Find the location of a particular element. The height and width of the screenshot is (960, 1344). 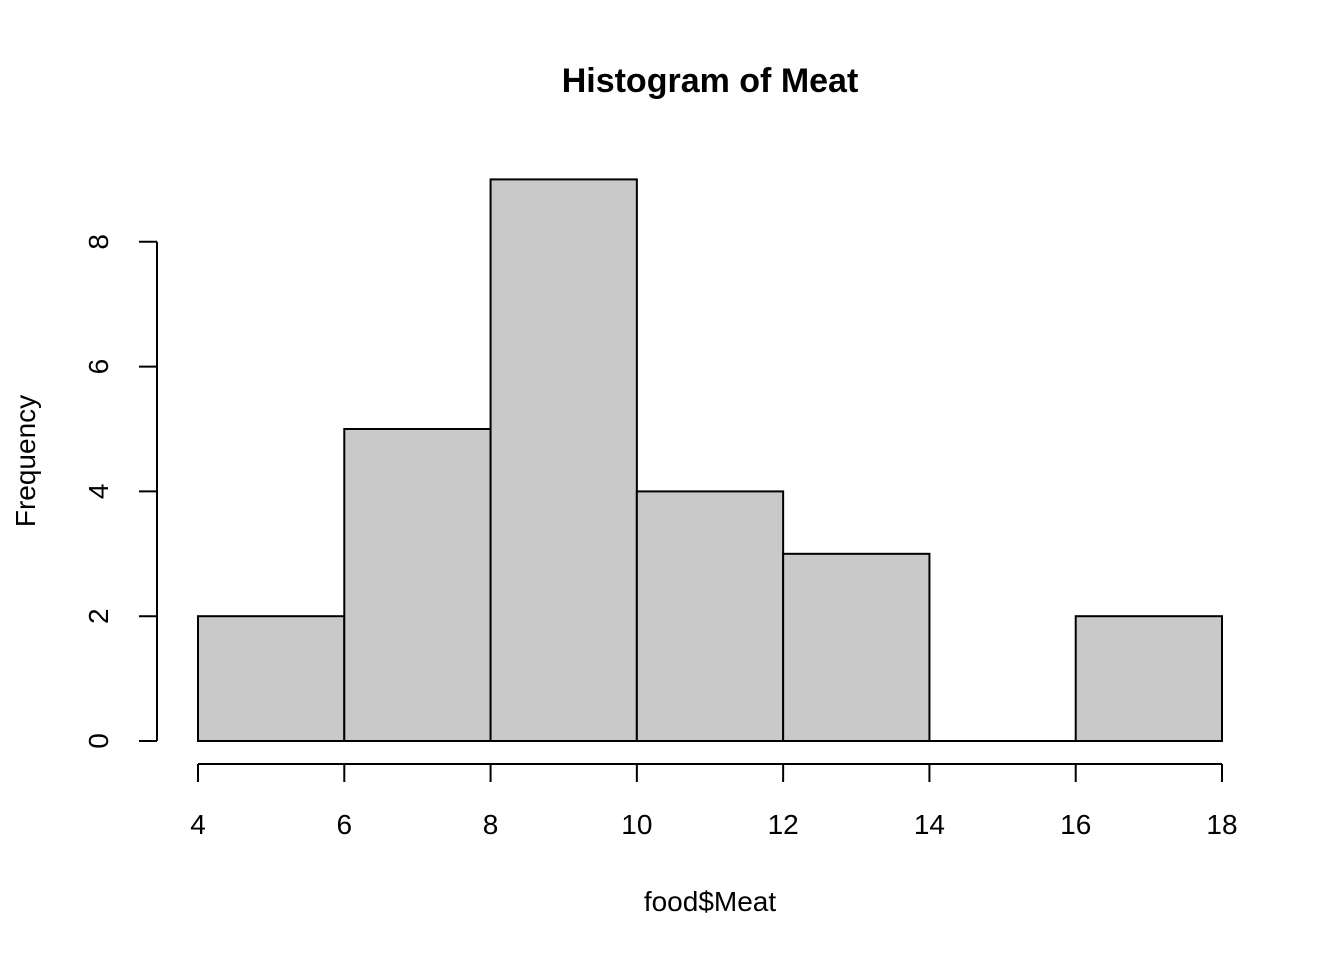

x-tick-label: 10 is located at coordinates (636, 824).